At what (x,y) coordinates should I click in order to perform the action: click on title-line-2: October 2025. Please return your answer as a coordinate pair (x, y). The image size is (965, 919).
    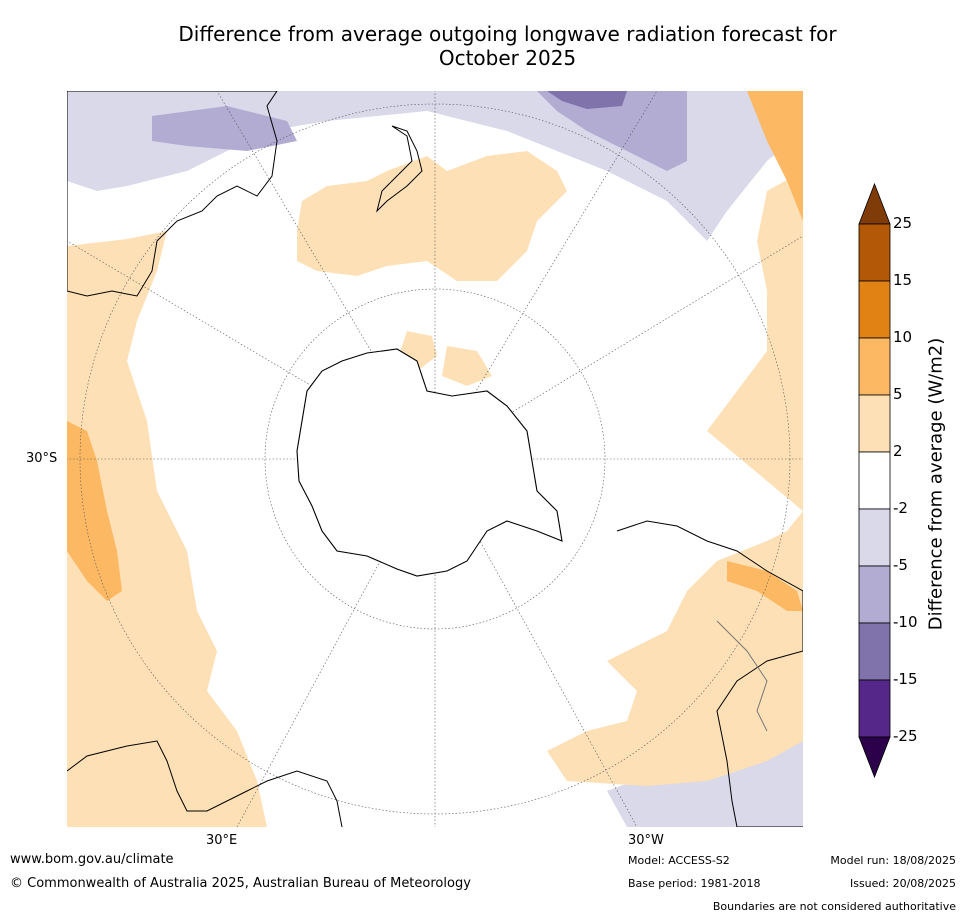
    Looking at the image, I should click on (507, 58).